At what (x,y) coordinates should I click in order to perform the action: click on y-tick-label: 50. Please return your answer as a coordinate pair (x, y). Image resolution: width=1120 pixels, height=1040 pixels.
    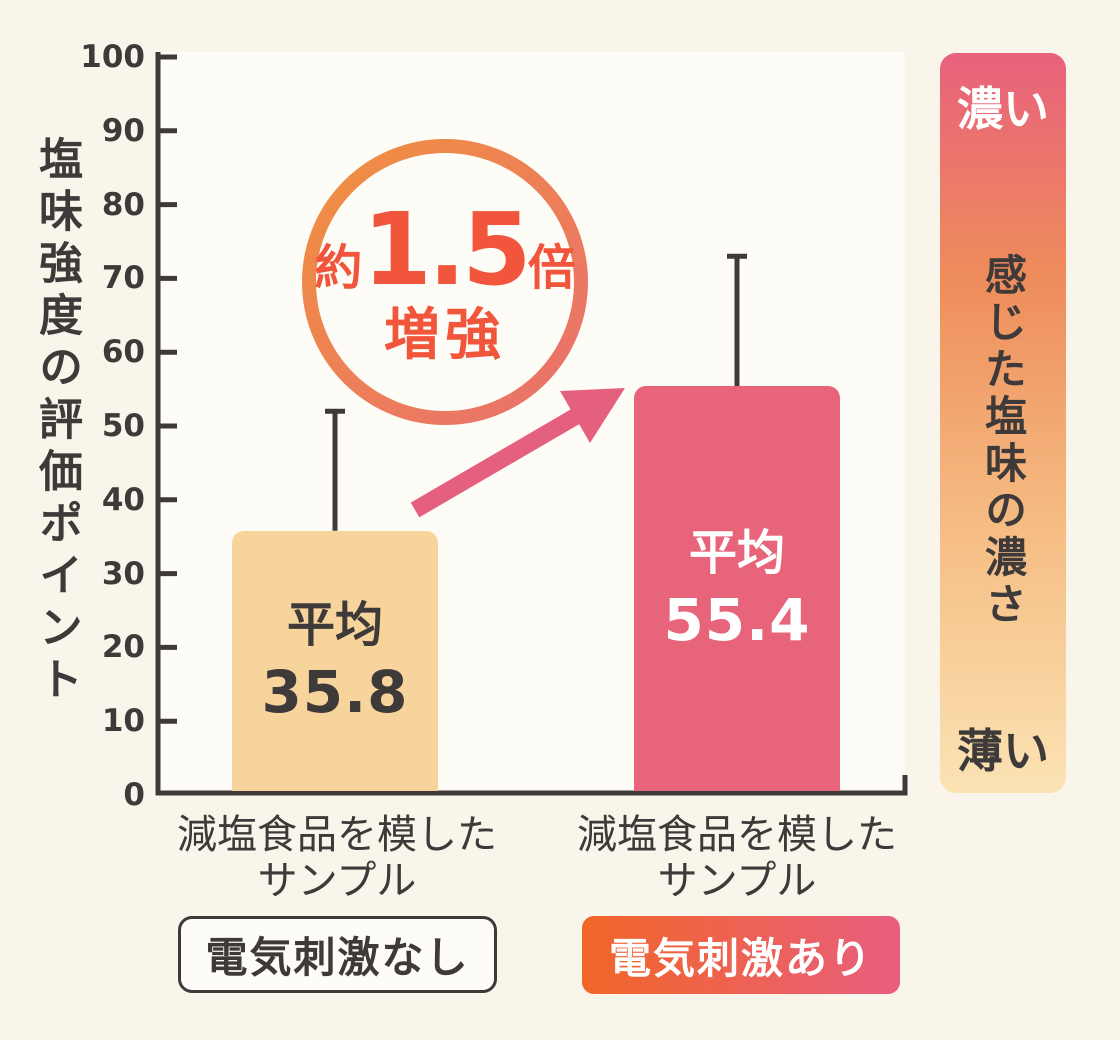
    Looking at the image, I should click on (123, 426).